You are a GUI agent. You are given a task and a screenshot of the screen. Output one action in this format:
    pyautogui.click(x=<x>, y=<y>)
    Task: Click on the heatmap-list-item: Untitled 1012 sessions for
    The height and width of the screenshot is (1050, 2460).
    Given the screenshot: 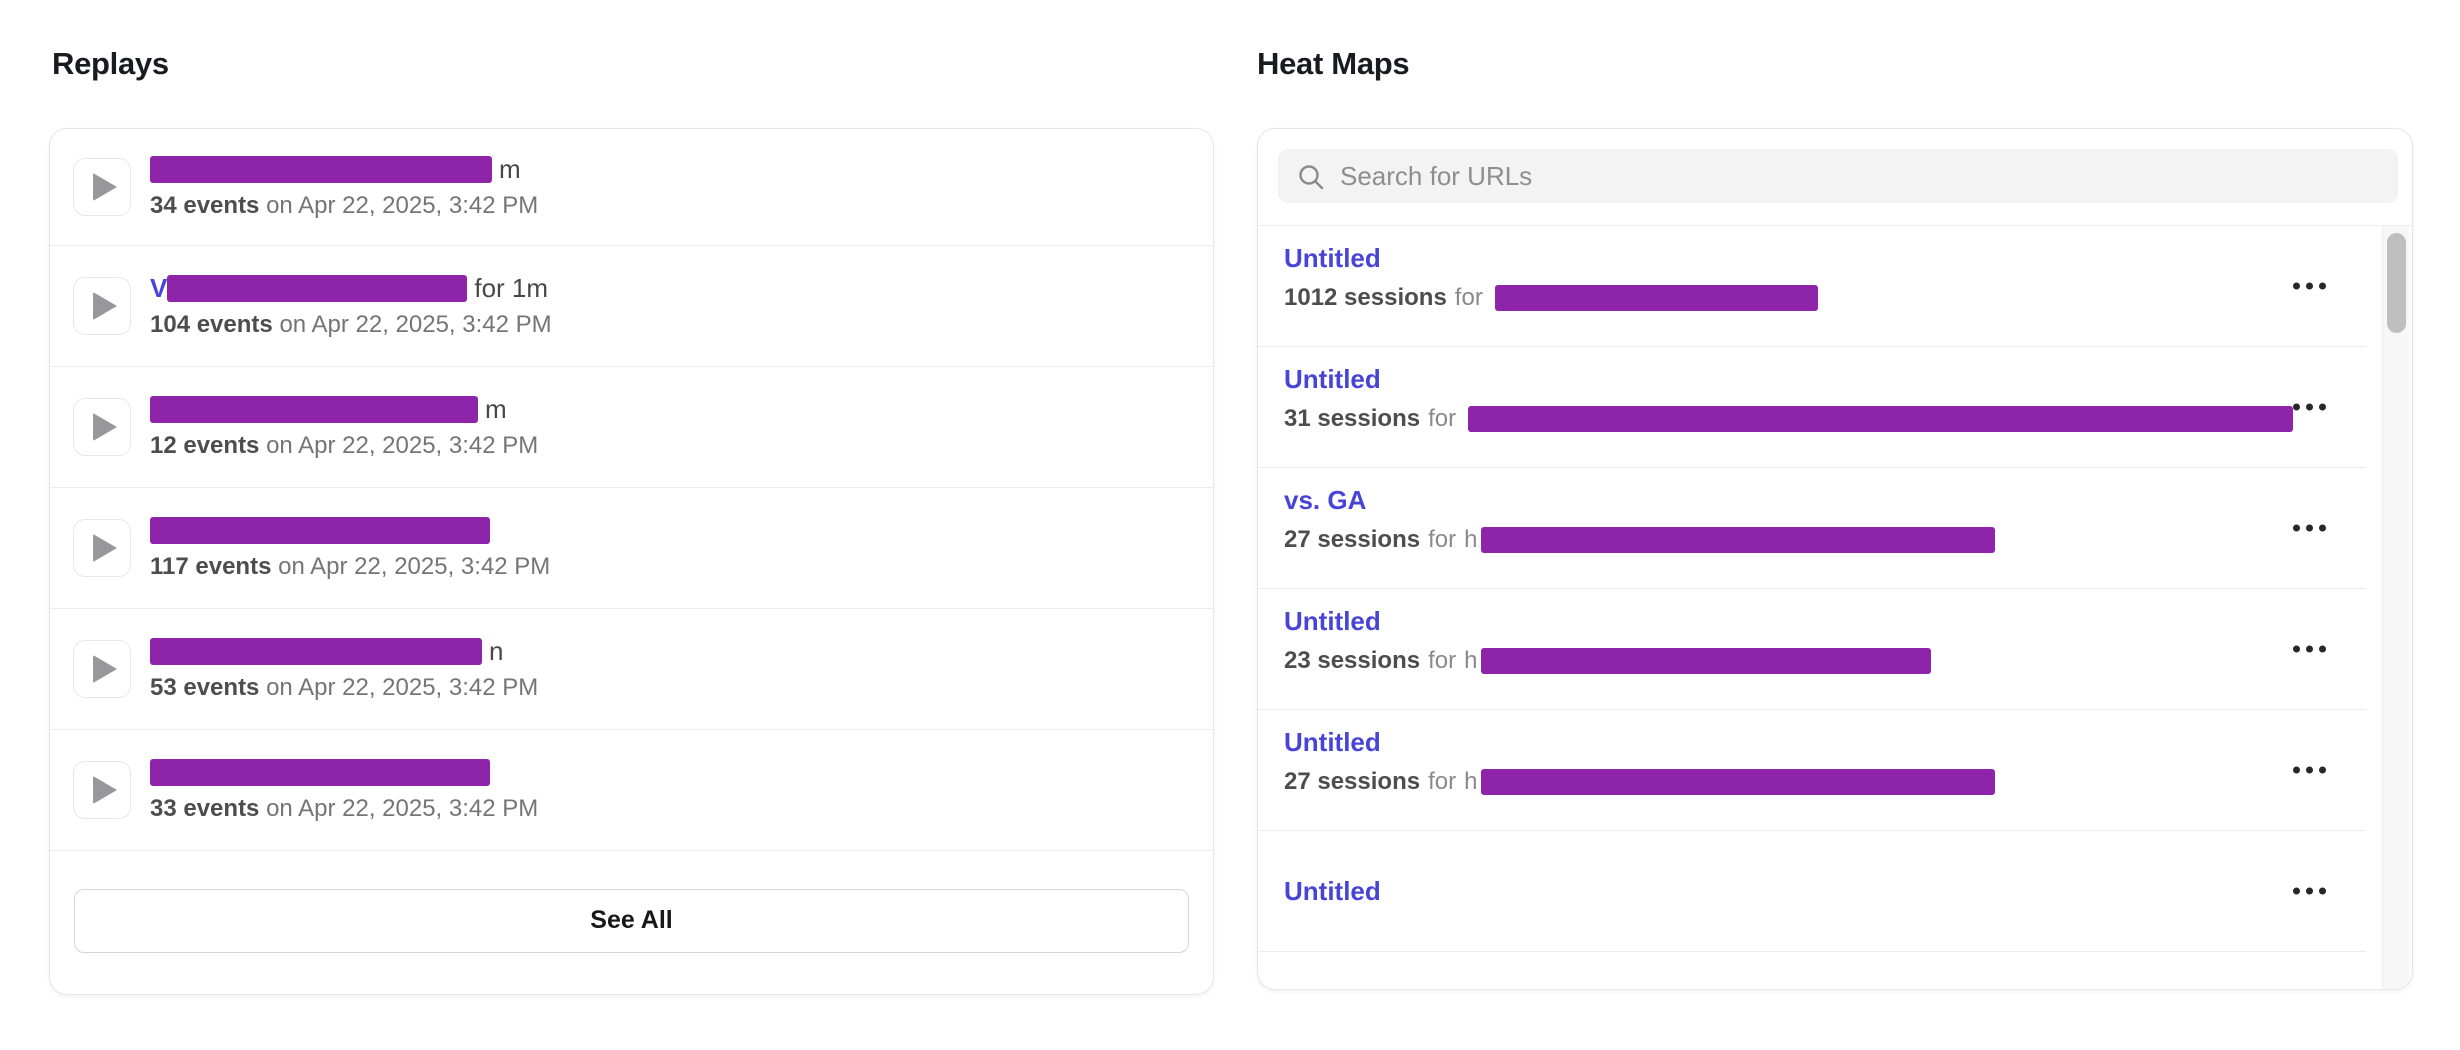 What is the action you would take?
    pyautogui.click(x=1812, y=286)
    